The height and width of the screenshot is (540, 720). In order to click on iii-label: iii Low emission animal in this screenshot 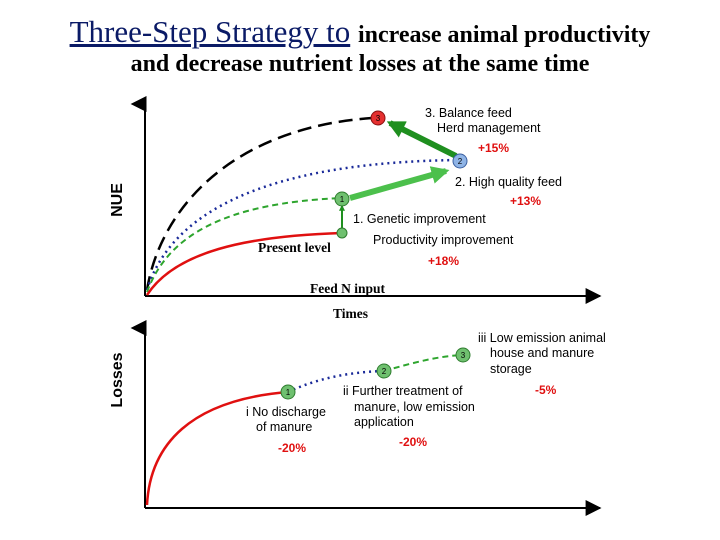, I will do `click(542, 338)`.